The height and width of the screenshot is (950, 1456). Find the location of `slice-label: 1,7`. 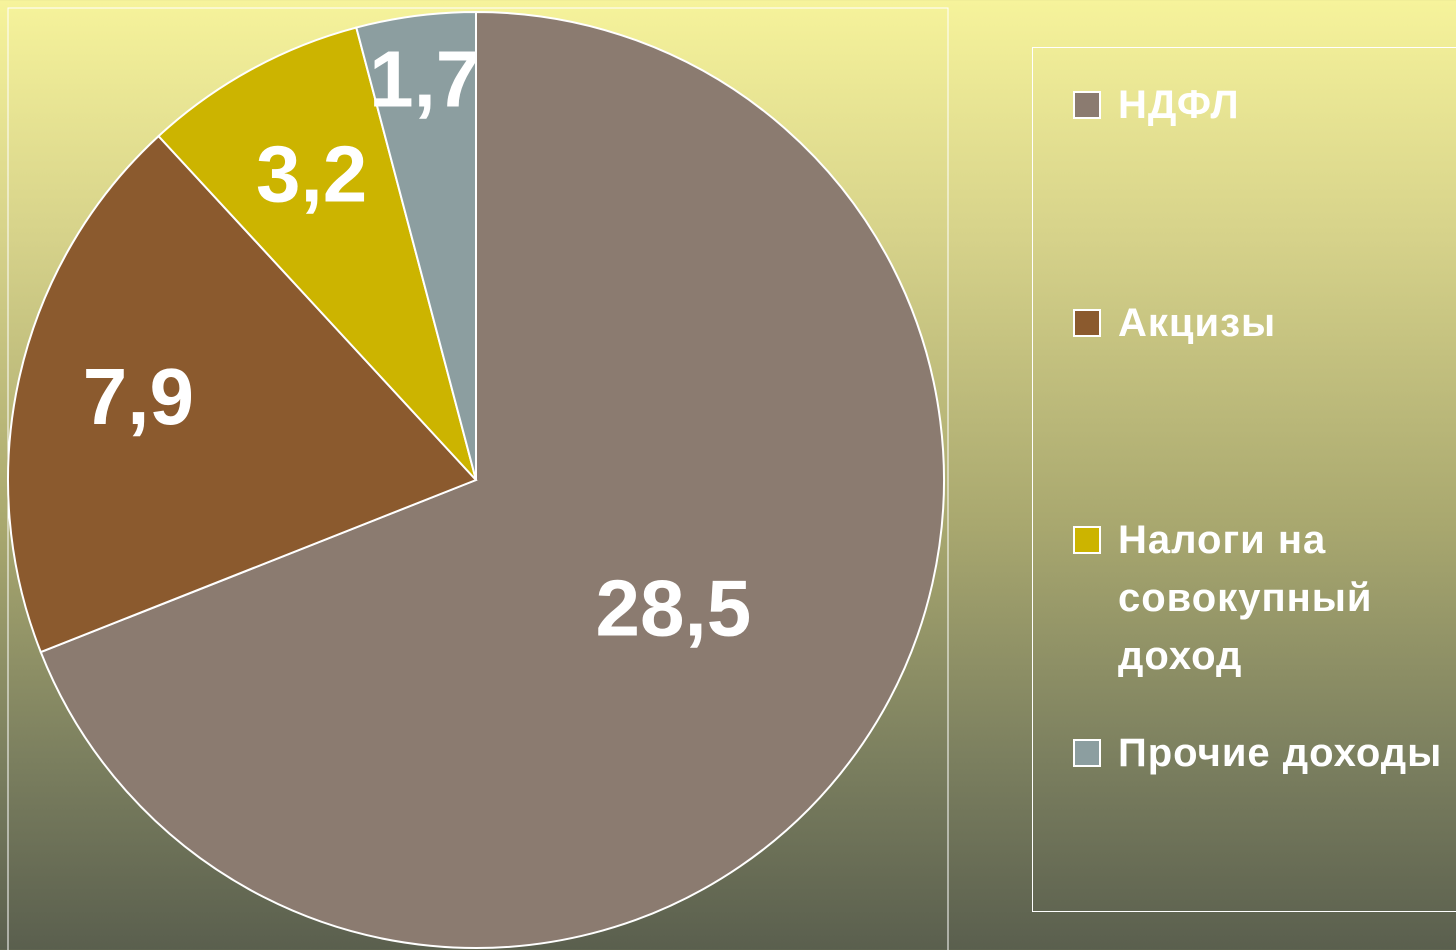

slice-label: 1,7 is located at coordinates (424, 79).